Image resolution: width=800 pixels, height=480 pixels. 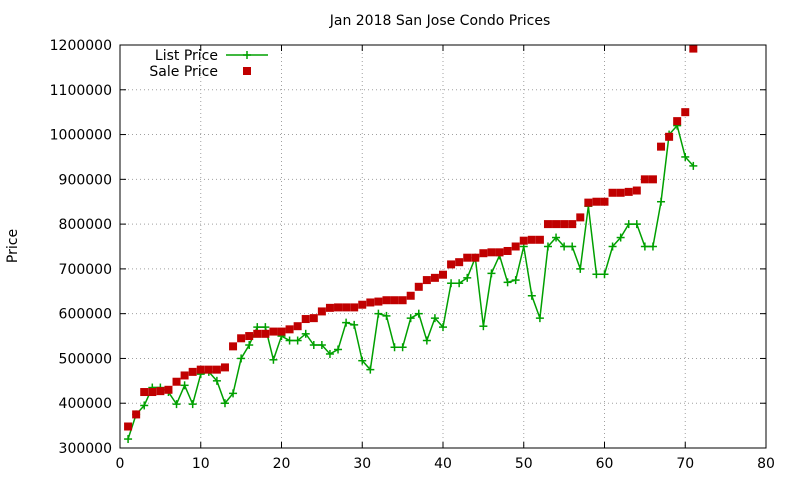 I want to click on y-tick-label: 300000, so click(x=85, y=449).